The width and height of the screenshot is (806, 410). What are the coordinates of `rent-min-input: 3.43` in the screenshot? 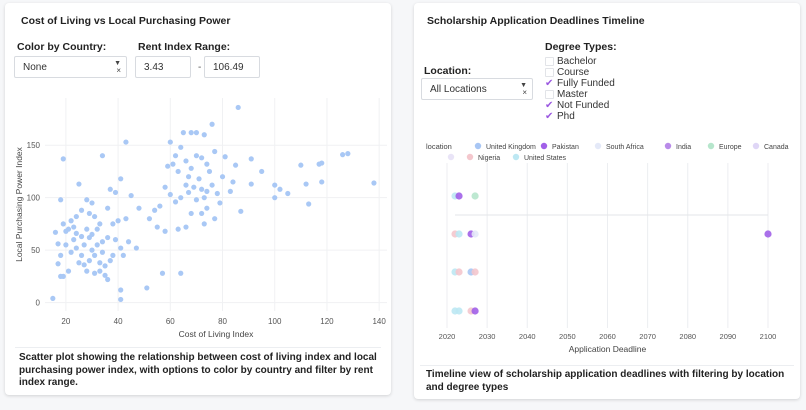 It's located at (163, 67).